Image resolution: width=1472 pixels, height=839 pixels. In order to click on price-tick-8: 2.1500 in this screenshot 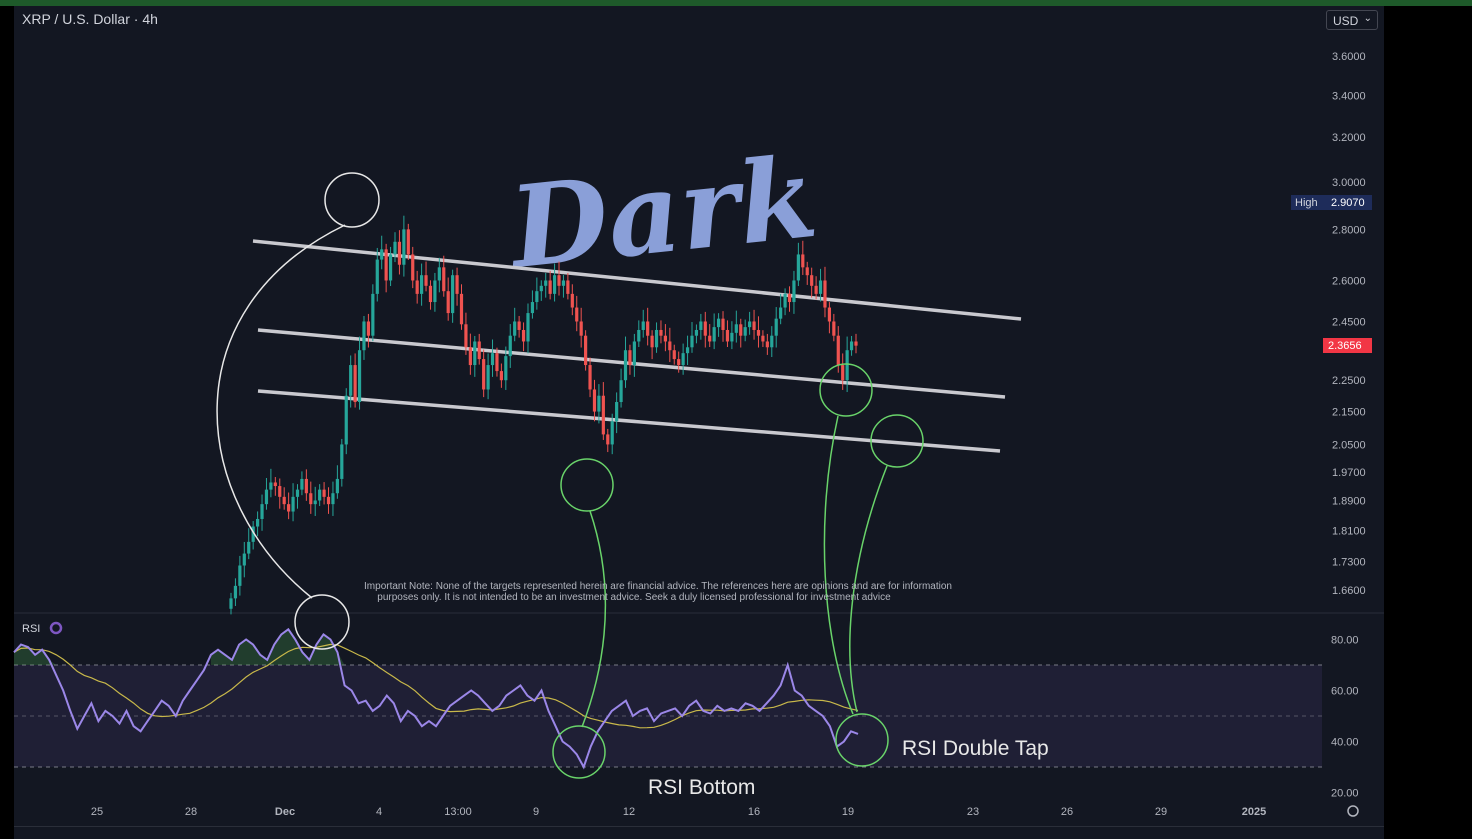, I will do `click(1349, 413)`.